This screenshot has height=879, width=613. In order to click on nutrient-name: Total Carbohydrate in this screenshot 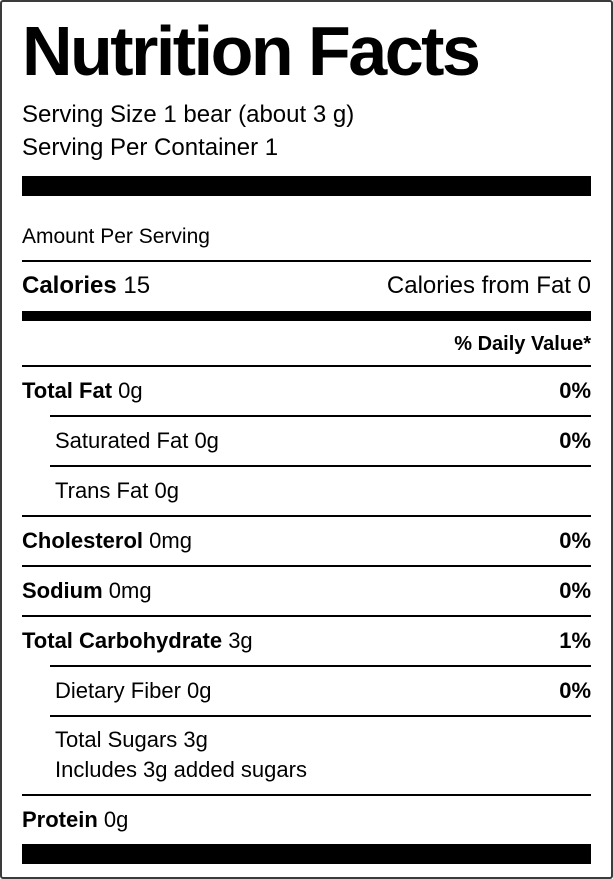, I will do `click(122, 640)`.